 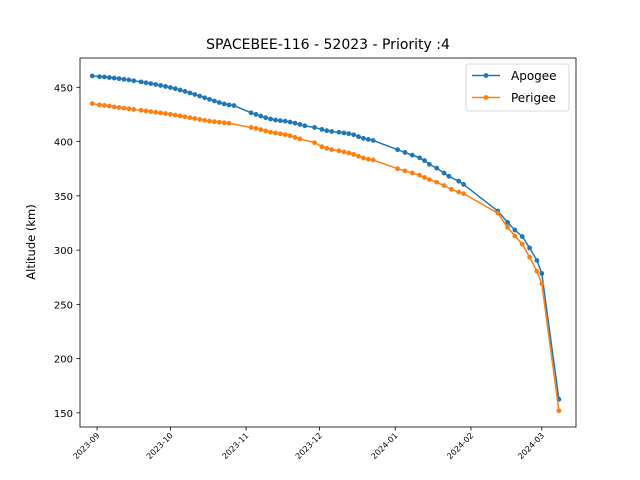 What do you see at coordinates (63, 197) in the screenshot?
I see `y-tick-label: 350` at bounding box center [63, 197].